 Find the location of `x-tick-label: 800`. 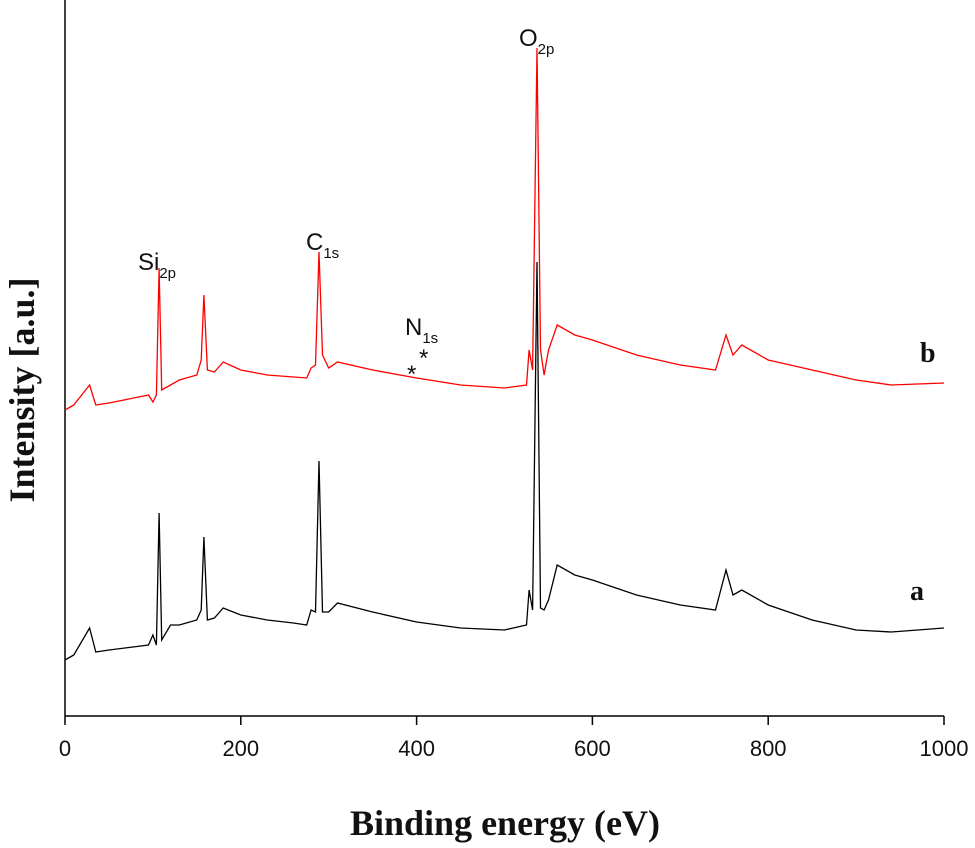

x-tick-label: 800 is located at coordinates (768, 748).